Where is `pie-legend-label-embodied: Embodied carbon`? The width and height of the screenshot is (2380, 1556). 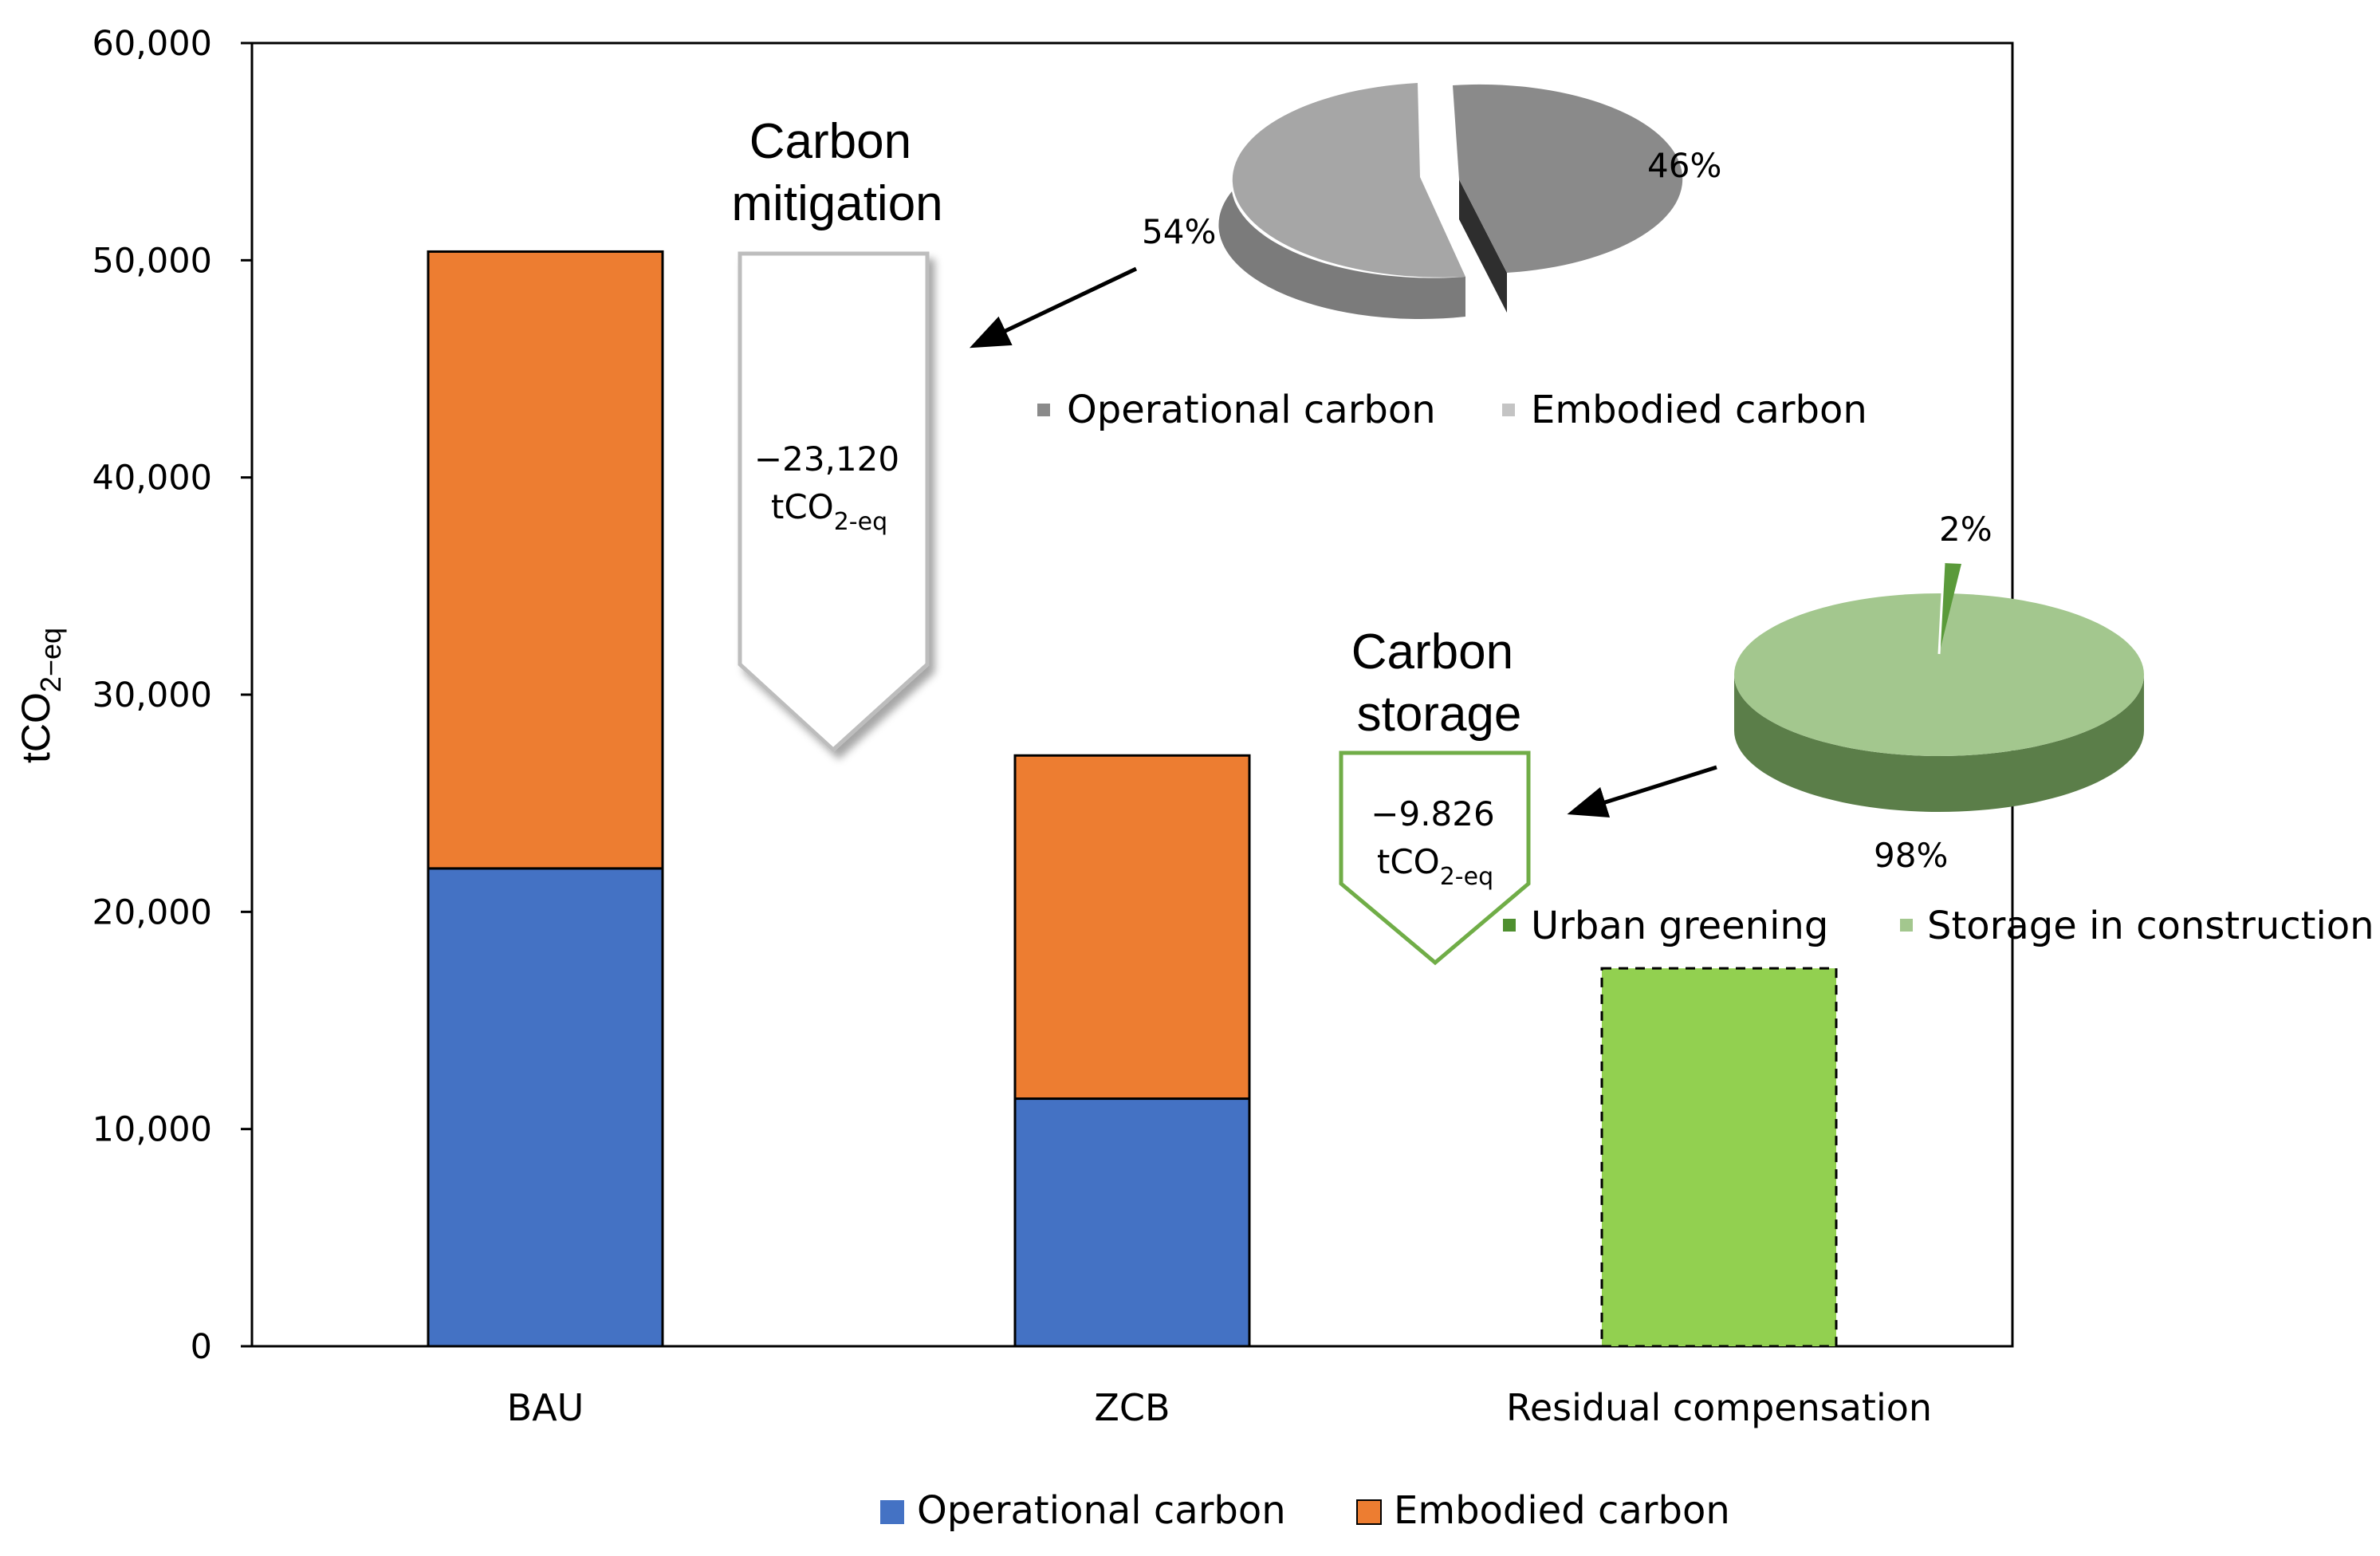
pie-legend-label-embodied: Embodied carbon is located at coordinates (1699, 410).